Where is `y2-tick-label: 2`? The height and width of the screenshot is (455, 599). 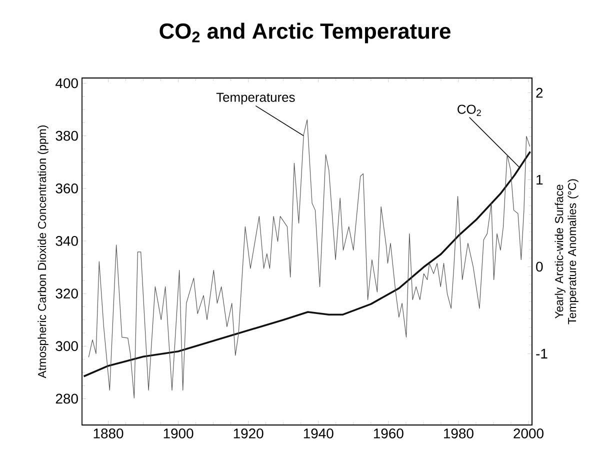
y2-tick-label: 2 is located at coordinates (539, 93).